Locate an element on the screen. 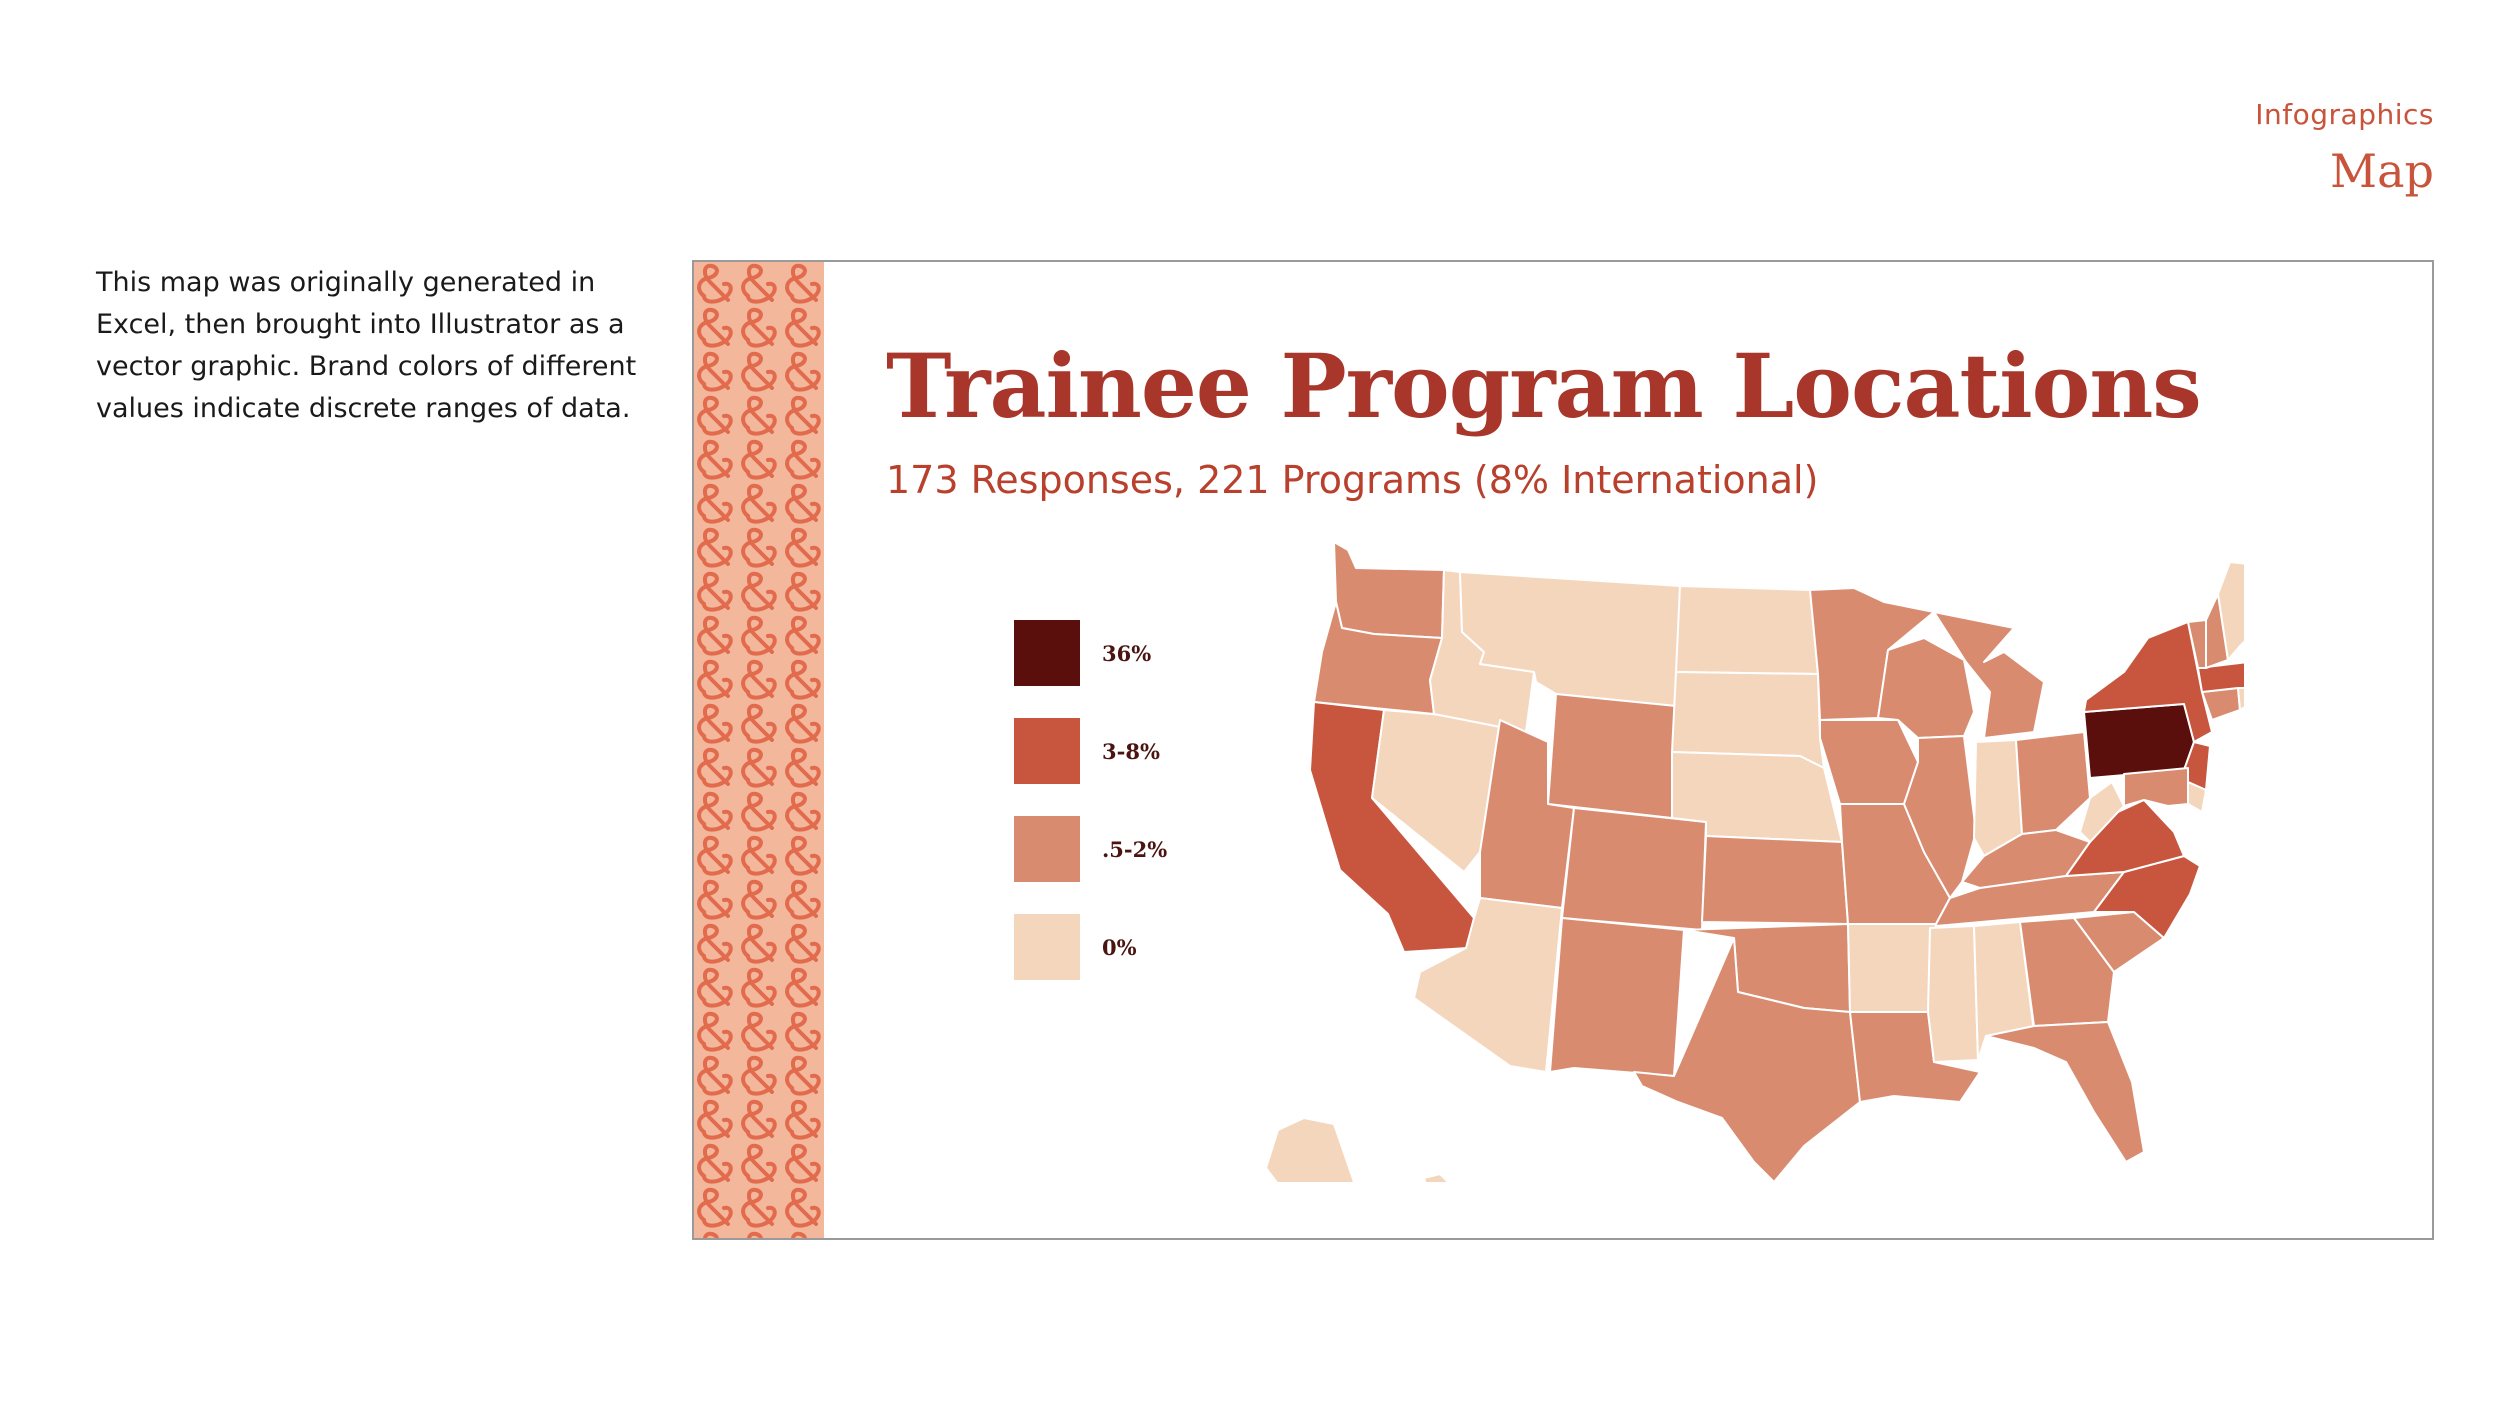 The width and height of the screenshot is (2500, 1406). state-HI is located at coordinates (1436, 1177).